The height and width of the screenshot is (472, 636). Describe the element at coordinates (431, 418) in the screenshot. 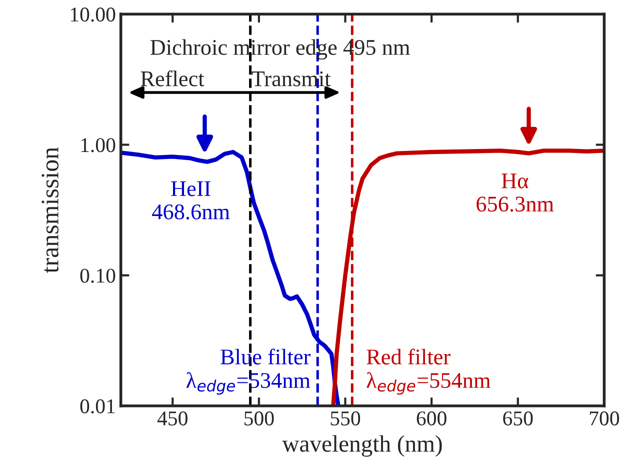

I see `x-tick-label: 600` at that location.